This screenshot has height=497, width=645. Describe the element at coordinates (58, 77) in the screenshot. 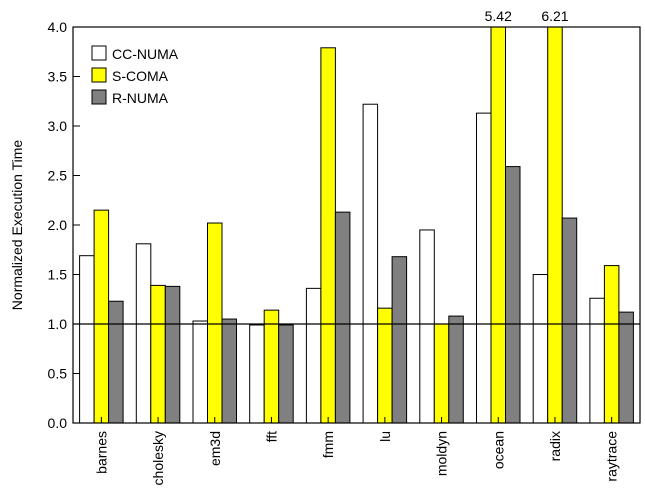

I see `y-tick-label: 3.5` at that location.